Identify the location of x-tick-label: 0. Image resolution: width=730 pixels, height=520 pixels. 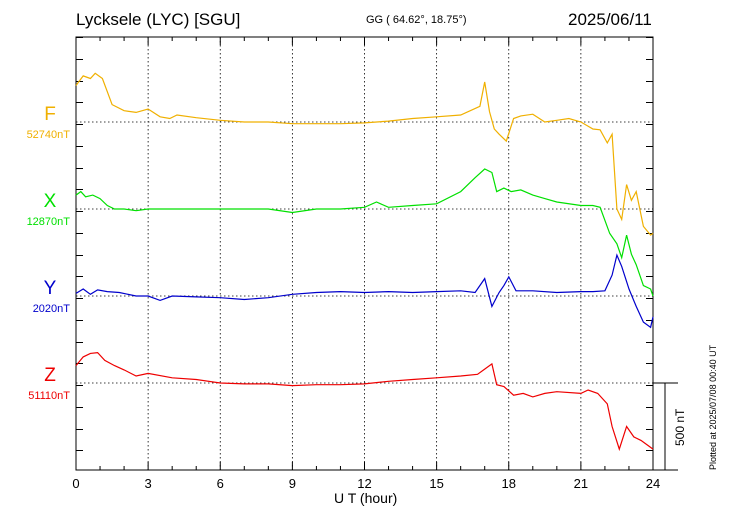
(75, 483).